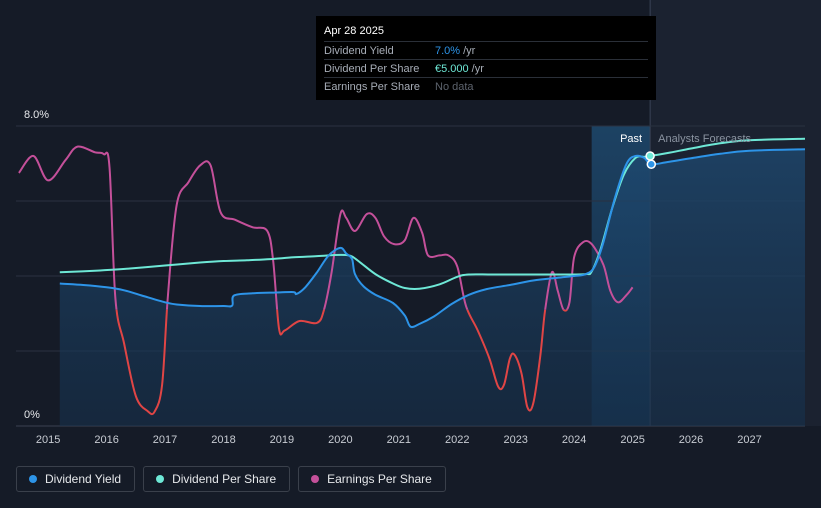 This screenshot has height=508, width=821. Describe the element at coordinates (106, 440) in the screenshot. I see `x-tick-label: 2016` at that location.